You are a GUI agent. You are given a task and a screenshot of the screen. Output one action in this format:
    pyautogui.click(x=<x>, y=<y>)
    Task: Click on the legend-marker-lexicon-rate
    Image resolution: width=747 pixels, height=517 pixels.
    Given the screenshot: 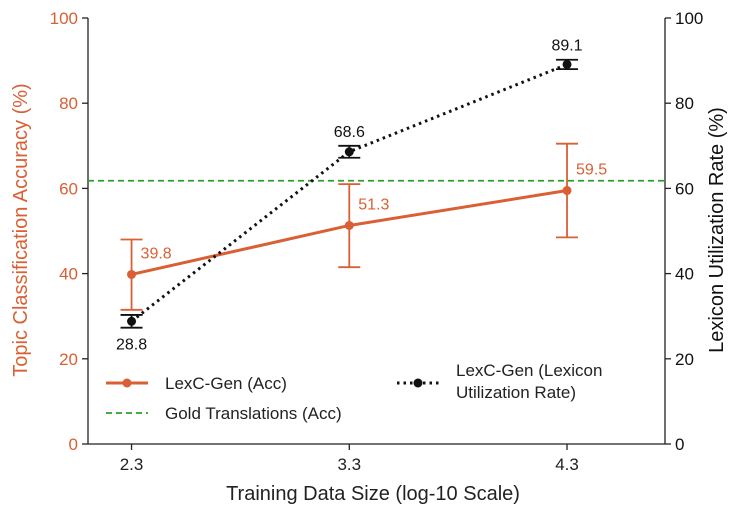 What is the action you would take?
    pyautogui.click(x=418, y=383)
    